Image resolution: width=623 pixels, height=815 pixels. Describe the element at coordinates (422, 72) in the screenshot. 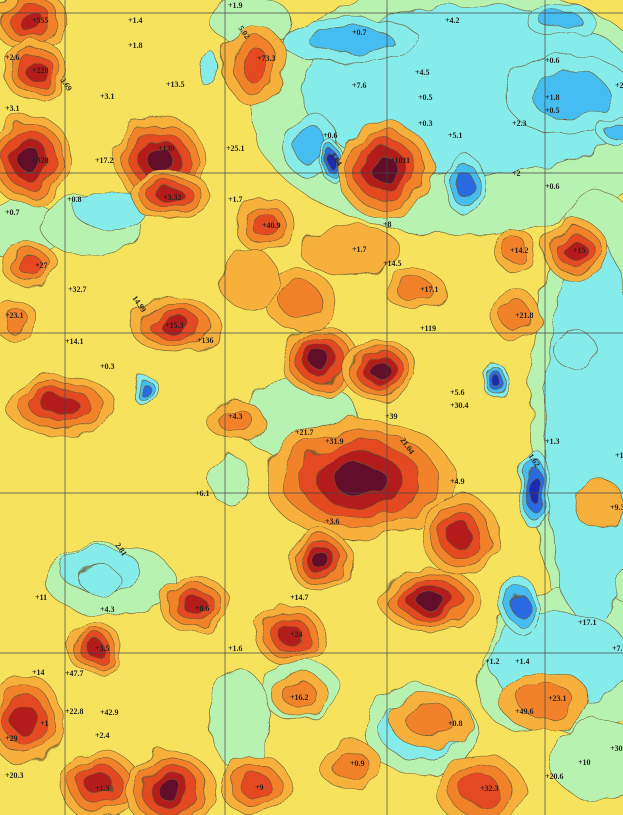

I see `sample-point-label: +4.5` at that location.